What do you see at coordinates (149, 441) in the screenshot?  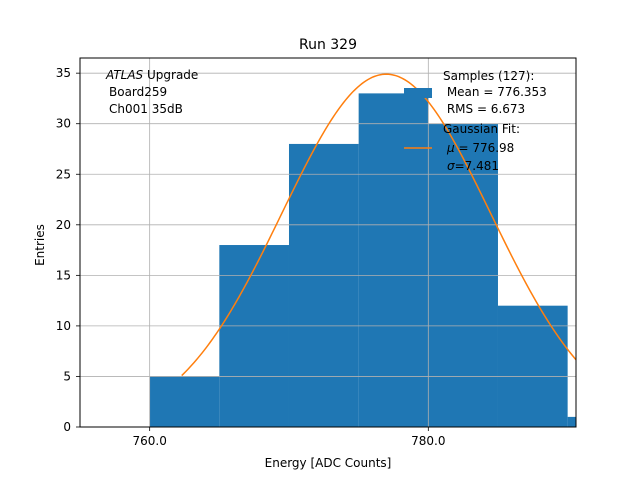 I see `x-tick-label-0: 760.0` at bounding box center [149, 441].